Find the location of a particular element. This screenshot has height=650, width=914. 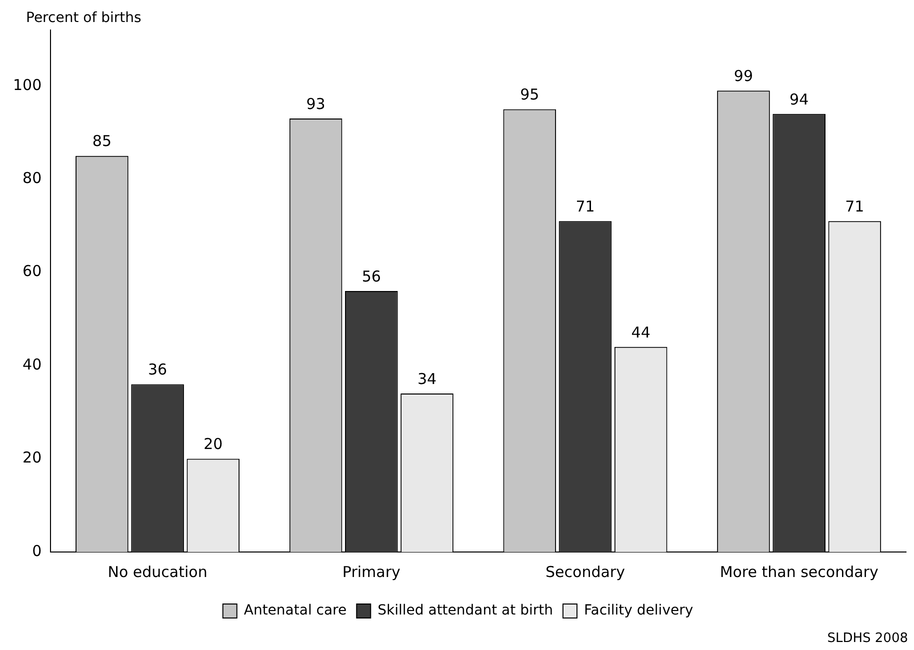

data-label: 44 is located at coordinates (640, 332).